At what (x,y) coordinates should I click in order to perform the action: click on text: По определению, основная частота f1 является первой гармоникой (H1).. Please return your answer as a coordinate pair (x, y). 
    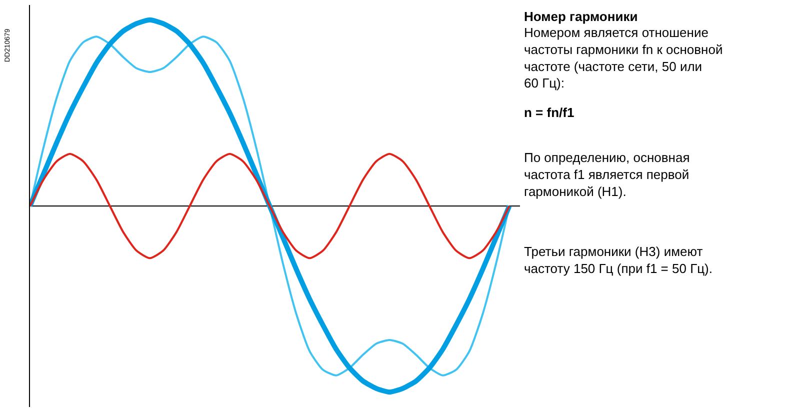
    Looking at the image, I should click on (607, 174).